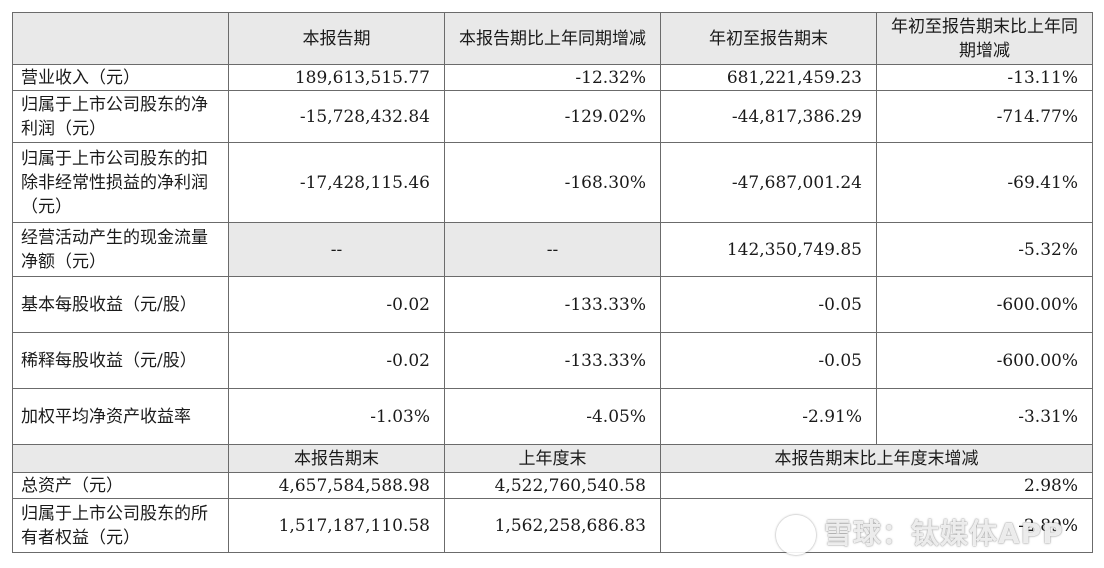 This screenshot has width=1104, height=568. What do you see at coordinates (984, 116) in the screenshot?
I see `row-value-ytd-change: -714.77%` at bounding box center [984, 116].